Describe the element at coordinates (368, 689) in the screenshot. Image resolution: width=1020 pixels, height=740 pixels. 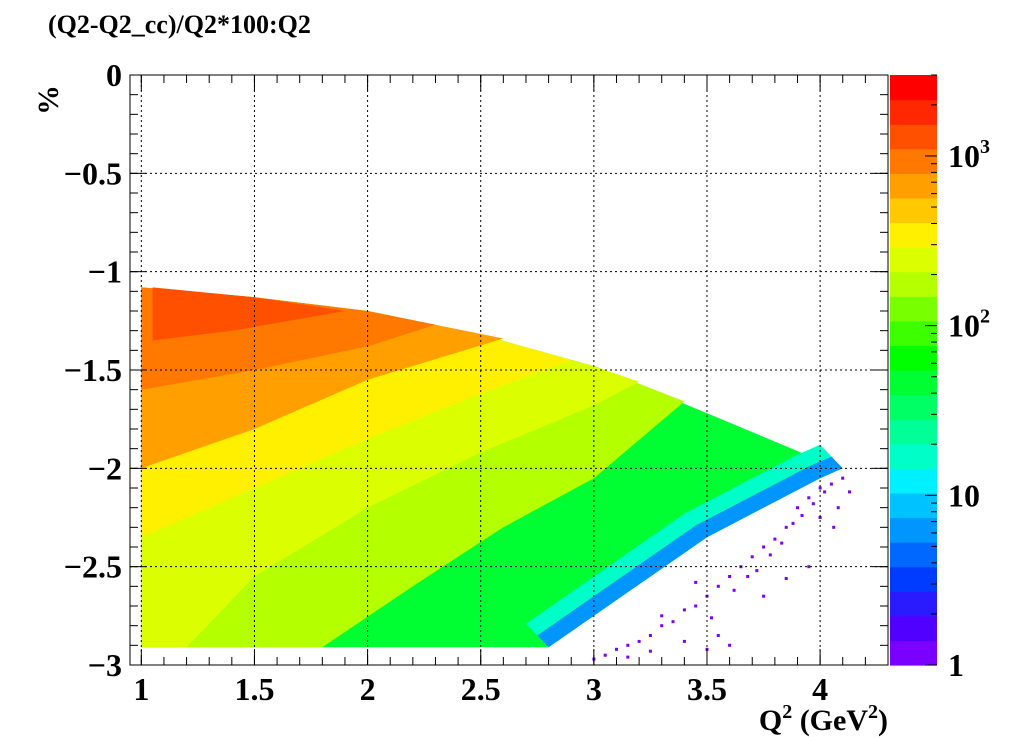
I see `x-tick-label: 2` at that location.